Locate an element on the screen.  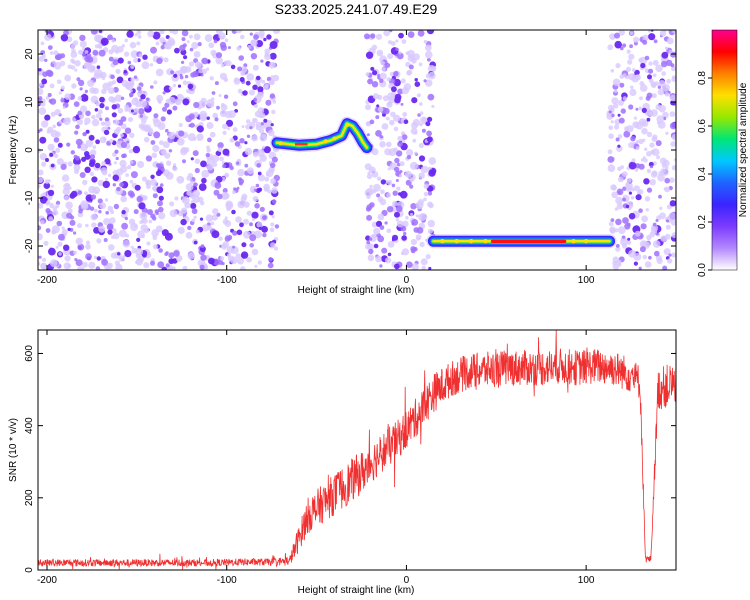
signal-hotspot is located at coordinates (471, 241).